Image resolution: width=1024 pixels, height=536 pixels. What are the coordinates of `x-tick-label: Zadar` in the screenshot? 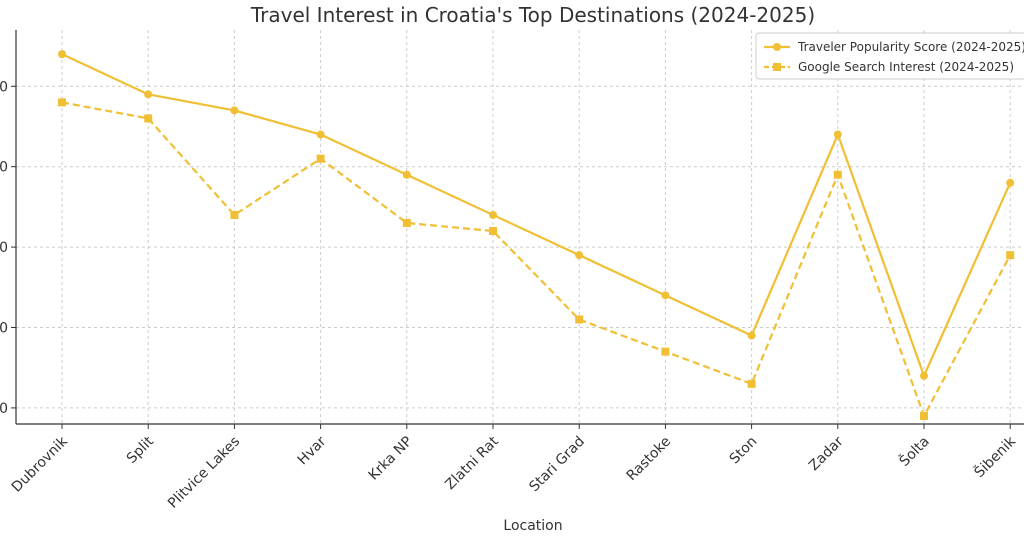 It's located at (826, 453).